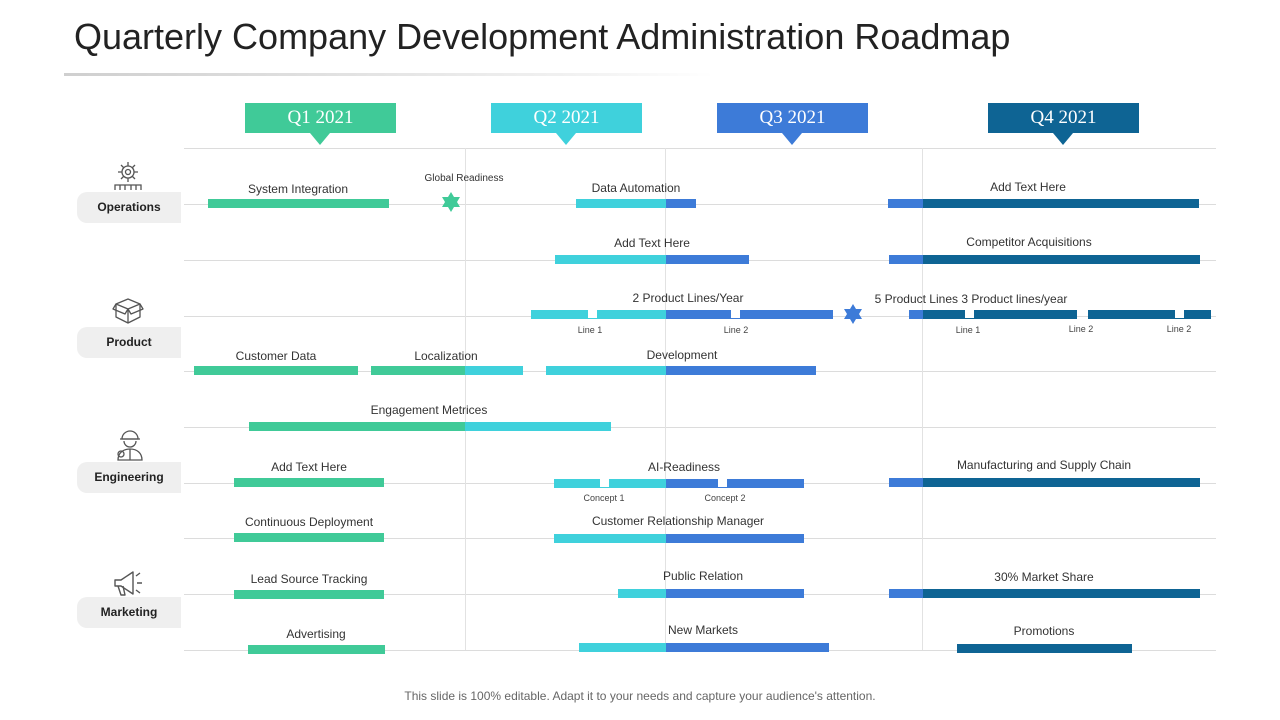  I want to click on task-label: Engagement Metrices, so click(429, 410).